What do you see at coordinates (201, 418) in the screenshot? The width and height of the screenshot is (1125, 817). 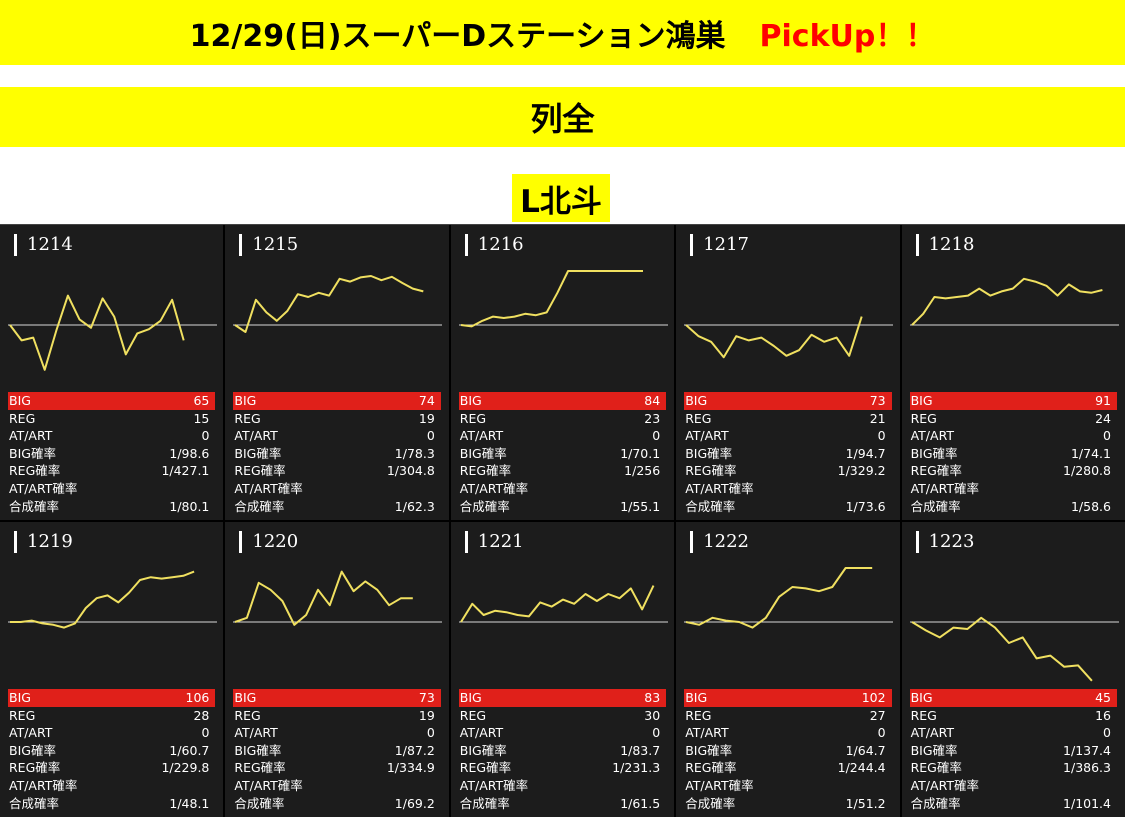 I see `stat-value: 15` at bounding box center [201, 418].